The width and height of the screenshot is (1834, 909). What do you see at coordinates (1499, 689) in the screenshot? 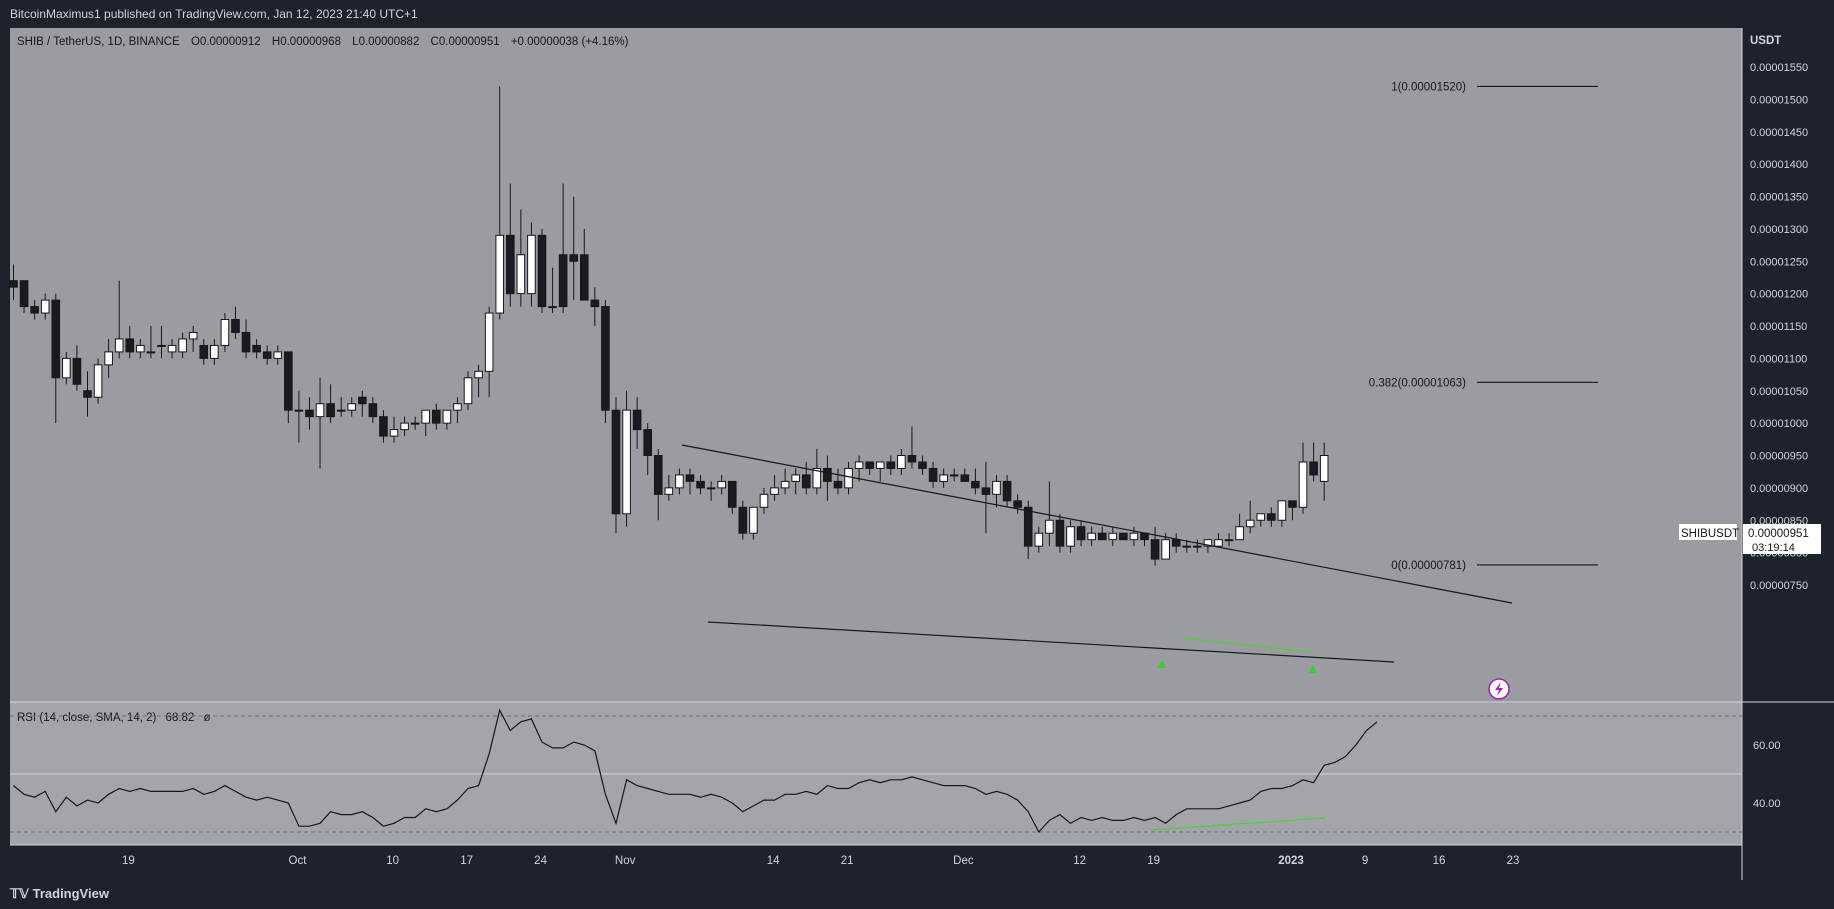
I see `alert-icon` at bounding box center [1499, 689].